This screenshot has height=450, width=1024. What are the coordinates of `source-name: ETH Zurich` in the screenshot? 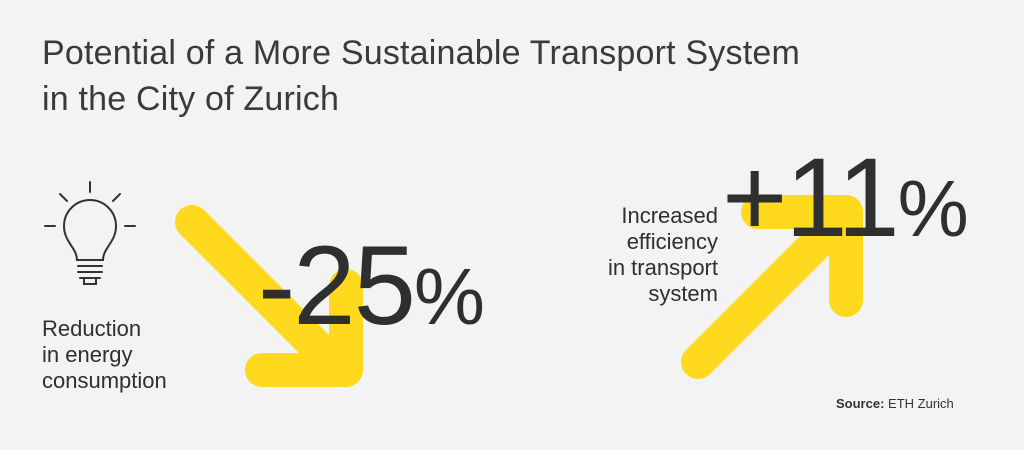 It's located at (921, 403).